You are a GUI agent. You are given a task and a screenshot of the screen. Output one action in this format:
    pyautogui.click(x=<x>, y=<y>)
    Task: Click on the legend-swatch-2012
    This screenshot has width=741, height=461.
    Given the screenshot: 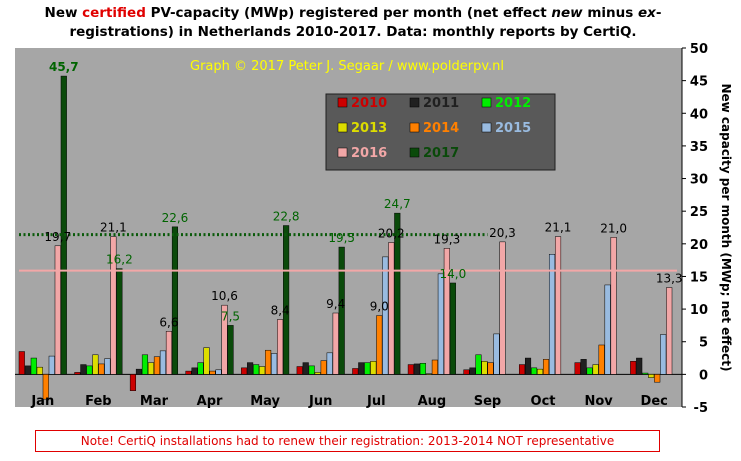 What is the action you would take?
    pyautogui.click(x=486, y=102)
    